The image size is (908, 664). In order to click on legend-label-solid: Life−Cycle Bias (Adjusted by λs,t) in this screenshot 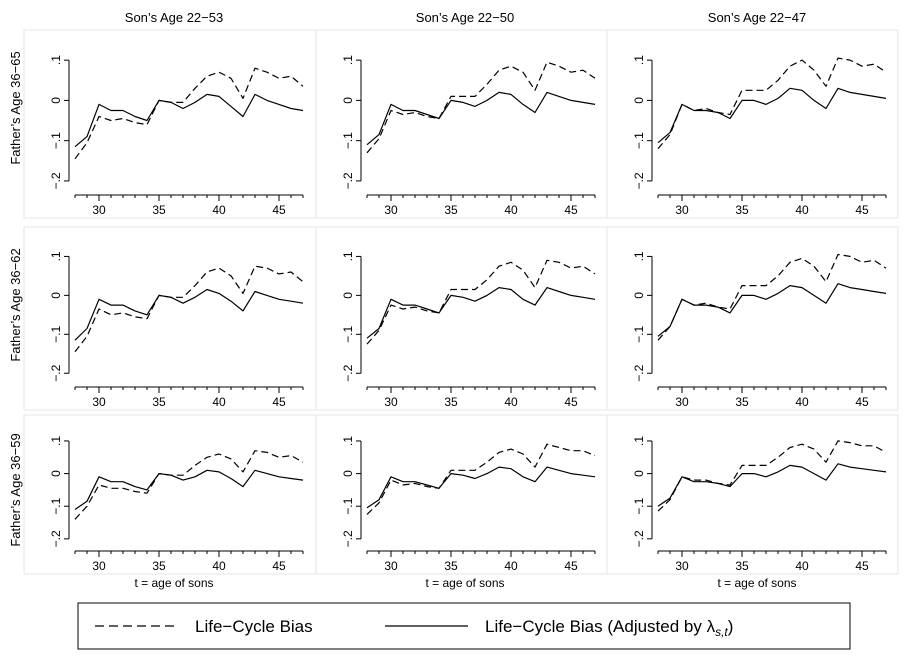, I will do `click(609, 628)`.